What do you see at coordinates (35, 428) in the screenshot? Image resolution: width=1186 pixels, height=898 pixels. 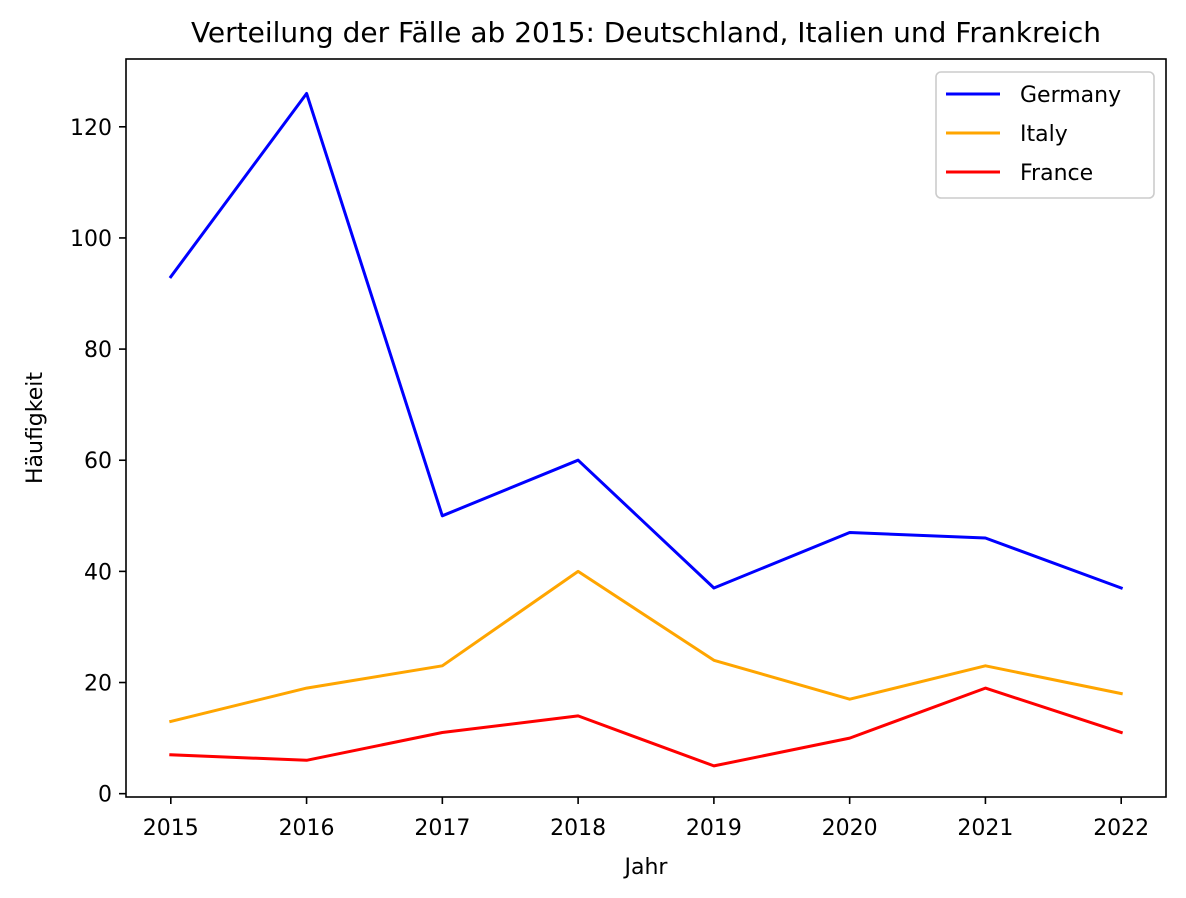 I see `y-axis-label: Häufigkeit` at bounding box center [35, 428].